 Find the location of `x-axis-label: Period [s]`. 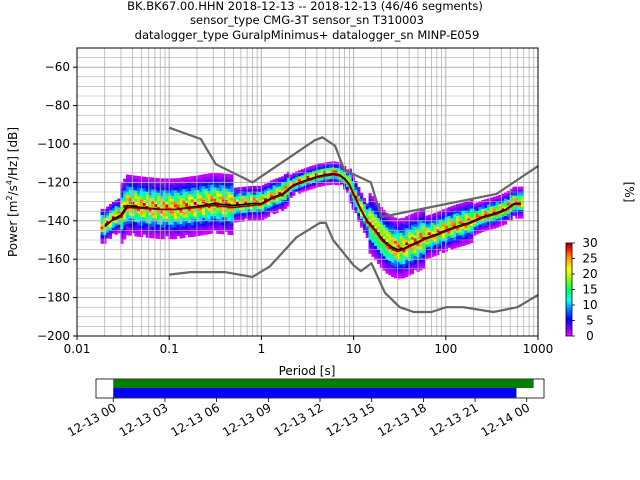

x-axis-label: Period [s] is located at coordinates (307, 371).